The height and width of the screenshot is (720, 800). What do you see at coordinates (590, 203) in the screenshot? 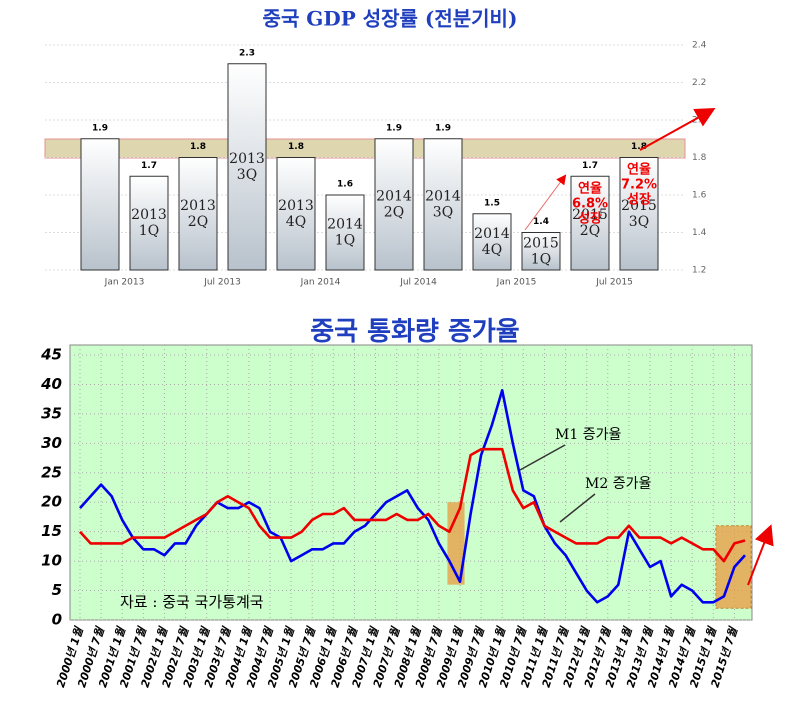
I see `annotation: 연율 6.8% 성장` at bounding box center [590, 203].